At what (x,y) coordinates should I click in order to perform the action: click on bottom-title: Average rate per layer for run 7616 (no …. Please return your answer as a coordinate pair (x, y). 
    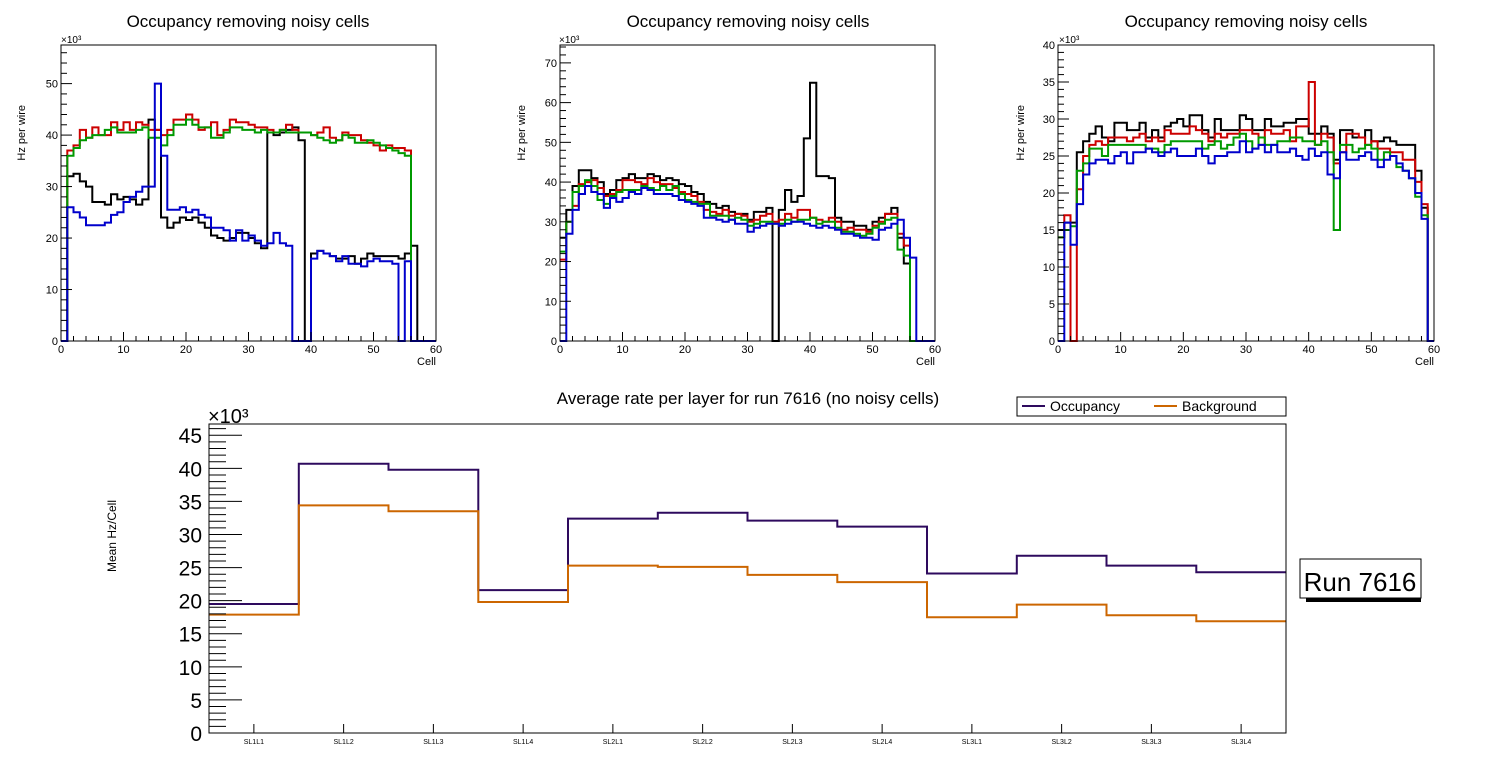
    Looking at the image, I should click on (748, 398).